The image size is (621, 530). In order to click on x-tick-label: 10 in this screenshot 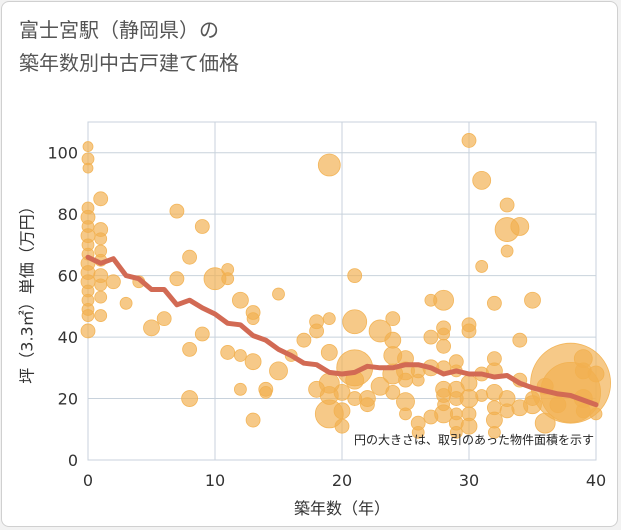, I will do `click(215, 480)`.